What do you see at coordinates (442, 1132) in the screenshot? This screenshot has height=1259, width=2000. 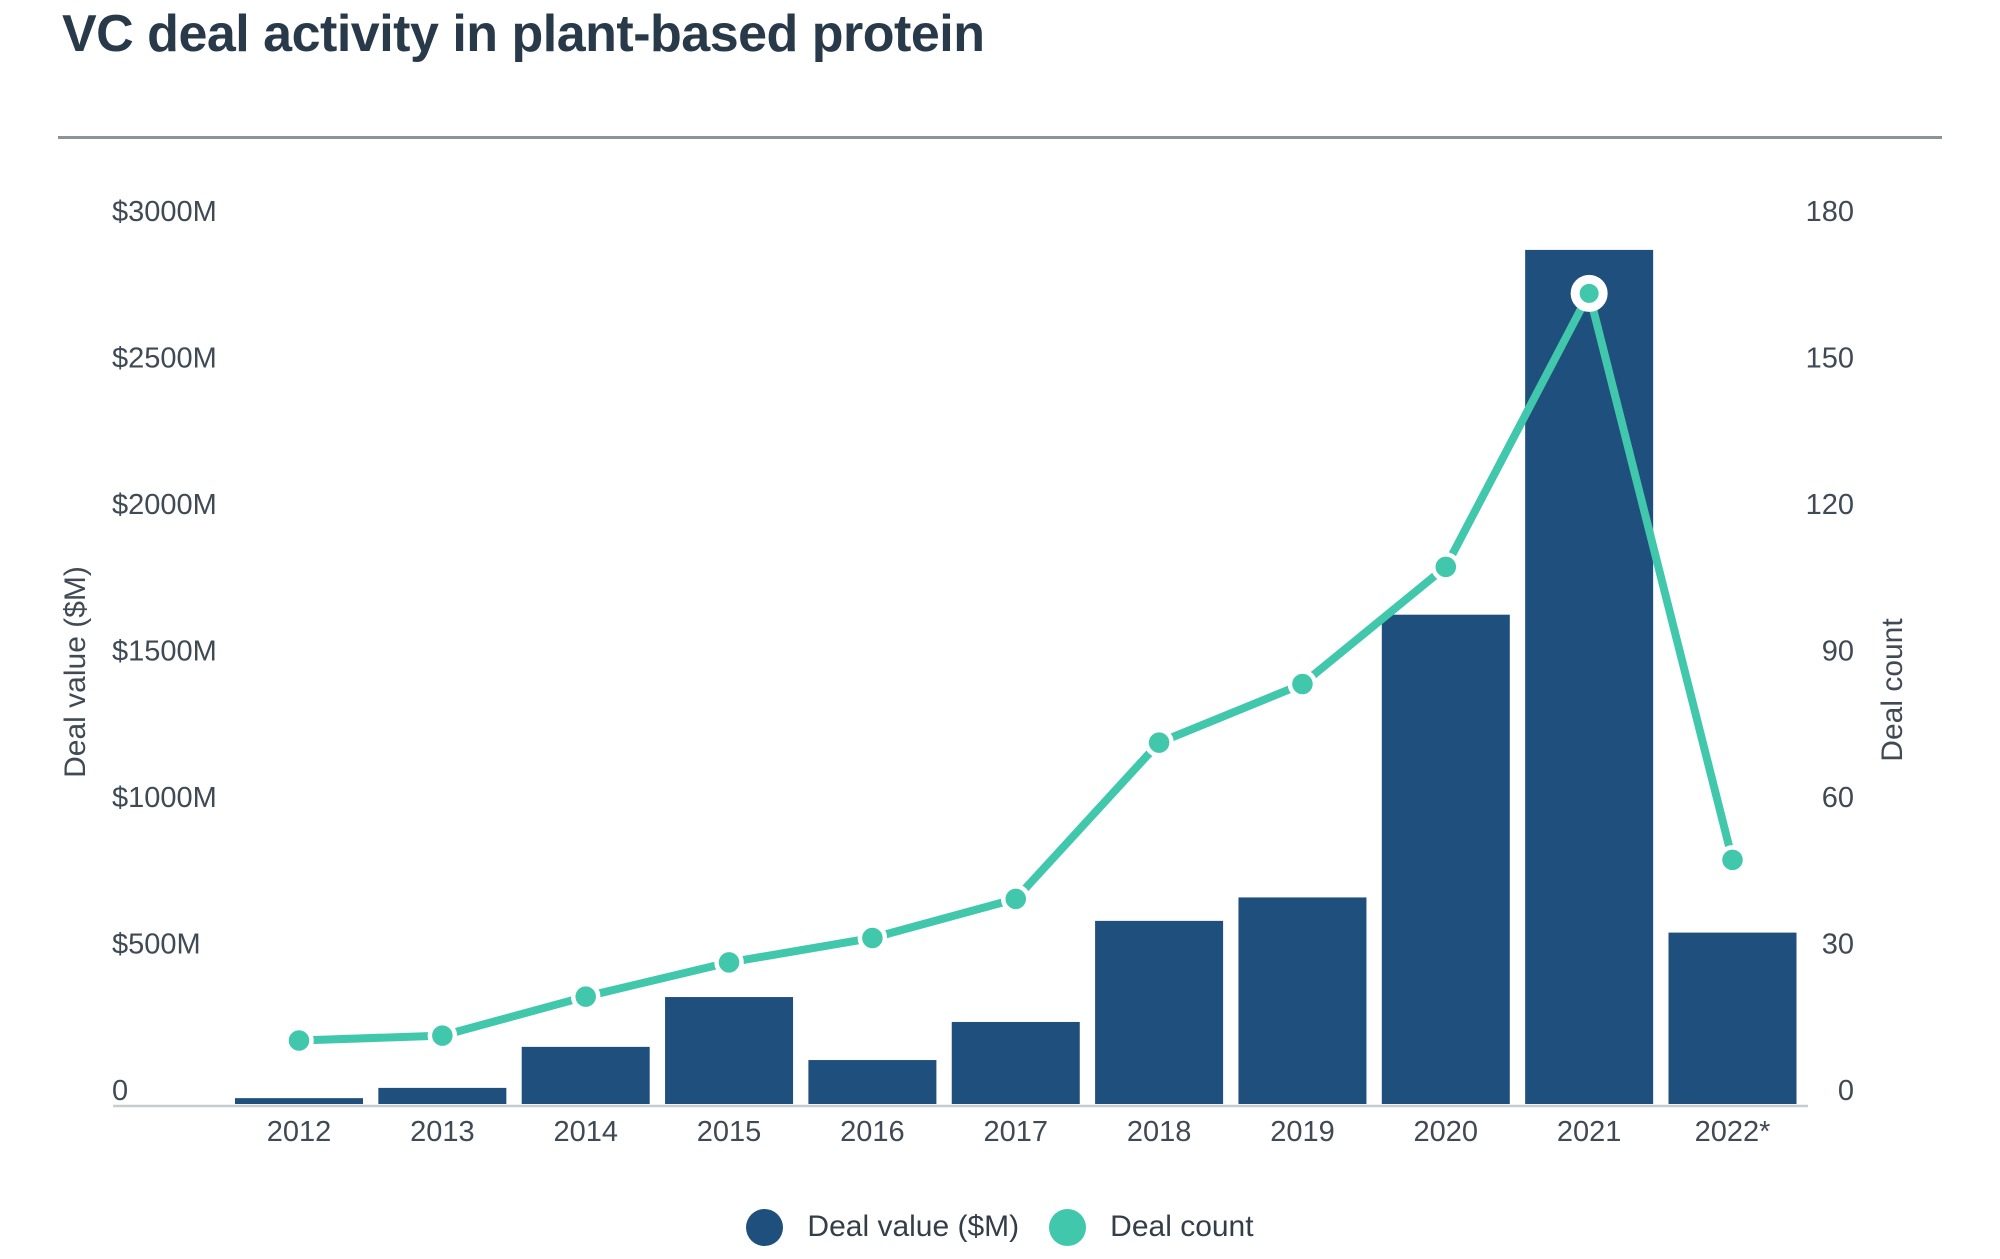 I see `x-tick-label-2013: 2013` at bounding box center [442, 1132].